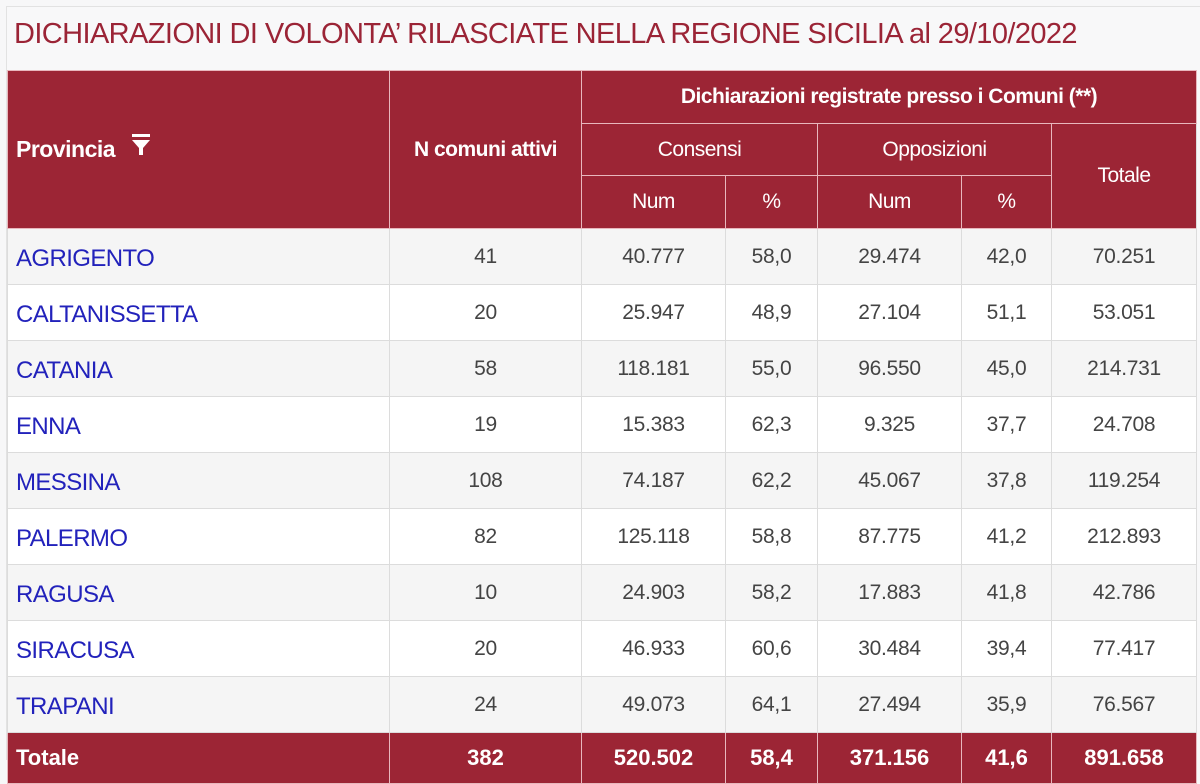  What do you see at coordinates (771, 312) in the screenshot?
I see `cell-consensi-pct: 48,9` at bounding box center [771, 312].